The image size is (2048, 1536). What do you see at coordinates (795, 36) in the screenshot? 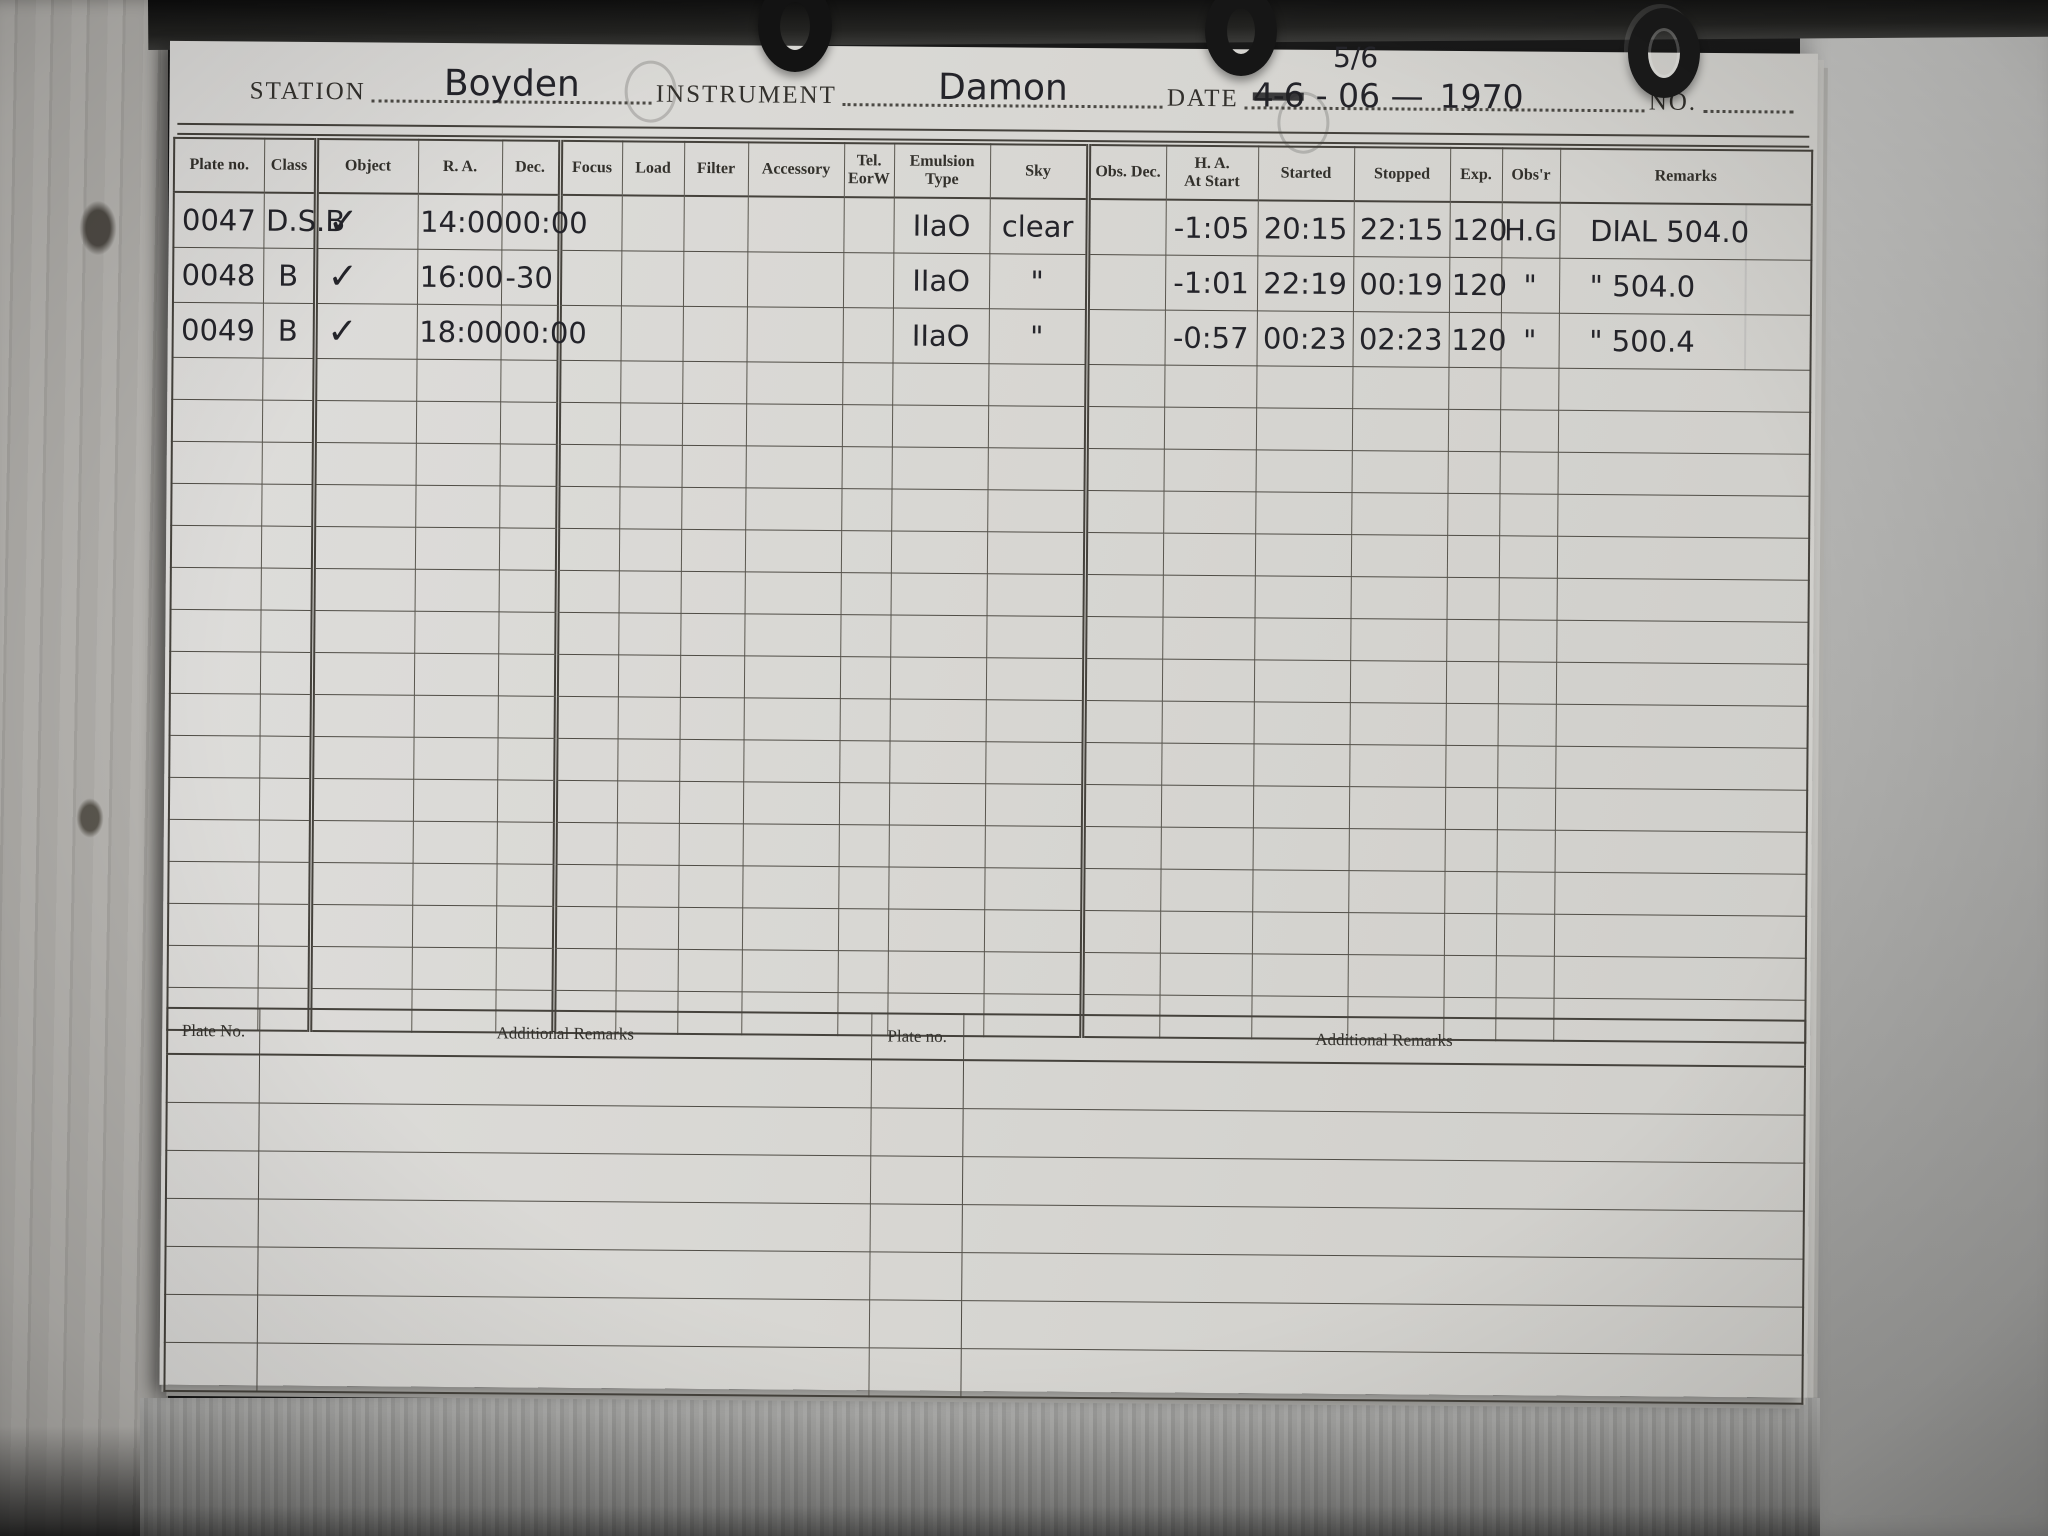
I see `binder-ring-icon` at bounding box center [795, 36].